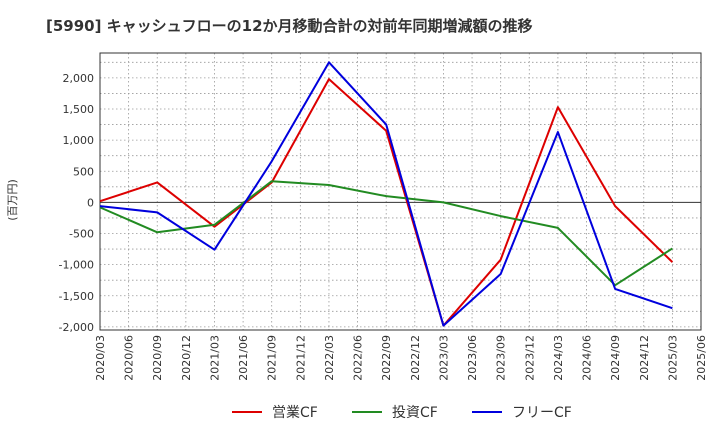 This screenshot has width=720, height=440. What do you see at coordinates (12, 200) in the screenshot?
I see `y-axis-label: (百万円)` at bounding box center [12, 200].